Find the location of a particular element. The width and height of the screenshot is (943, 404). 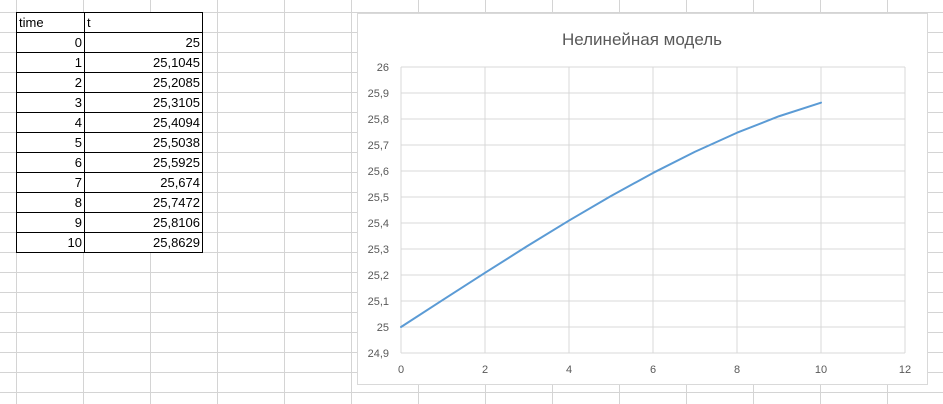

t-cell: 25,3105 is located at coordinates (143, 102).